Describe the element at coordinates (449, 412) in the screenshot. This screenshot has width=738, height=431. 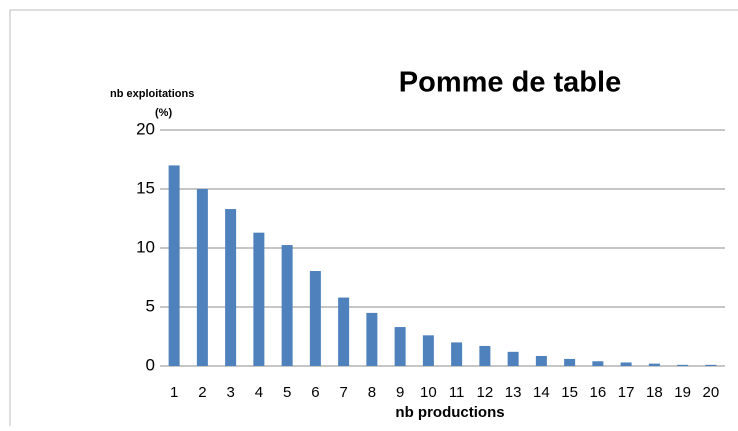
I see `x-axis-label: nb productions` at that location.